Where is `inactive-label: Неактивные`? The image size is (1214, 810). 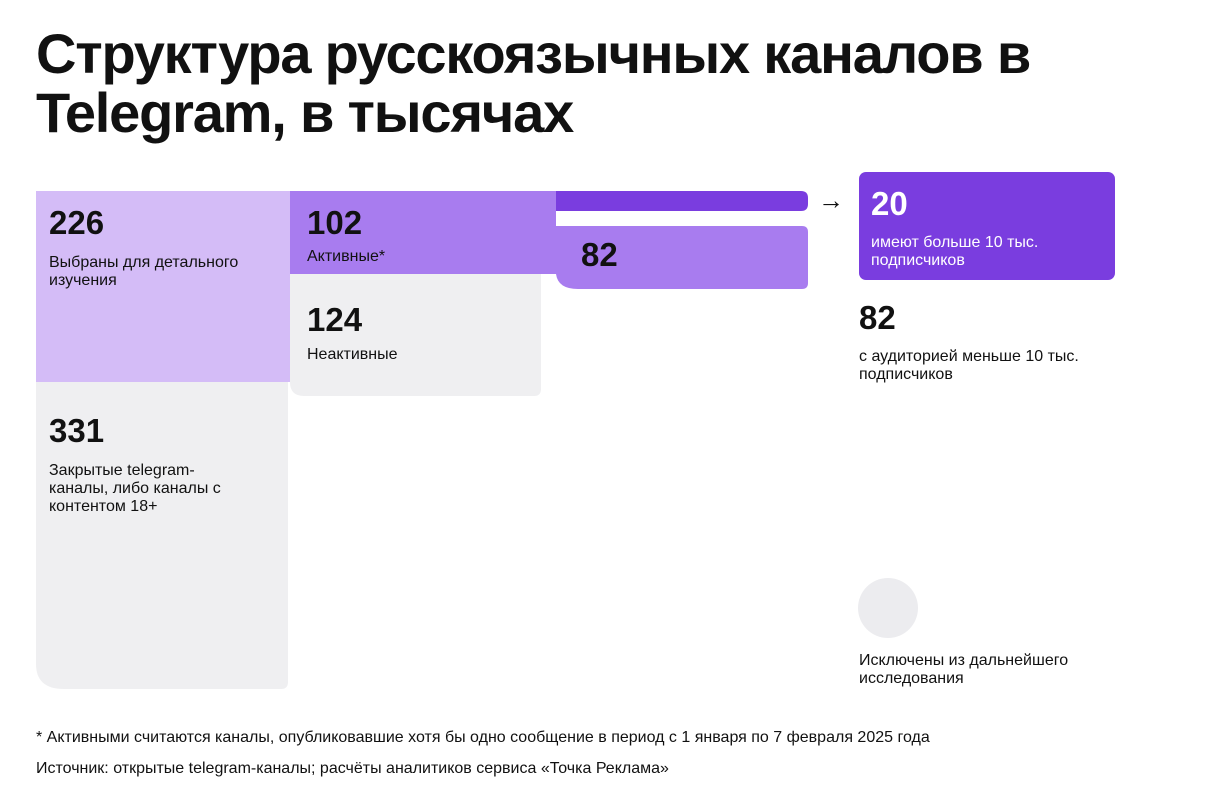 inactive-label: Неактивные is located at coordinates (352, 354).